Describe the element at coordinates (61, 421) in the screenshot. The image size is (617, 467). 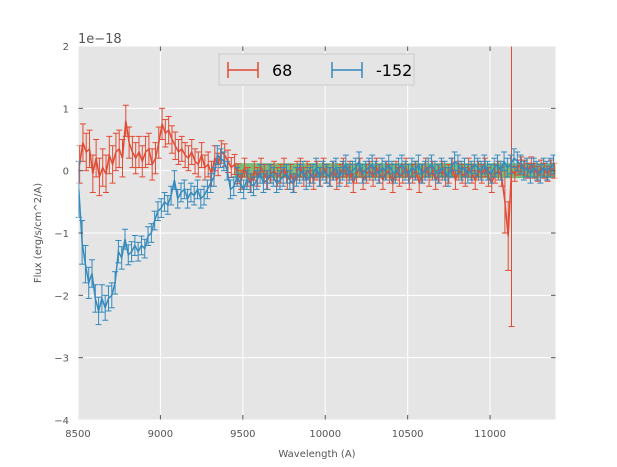
I see `y-tick-label: −4` at that location.